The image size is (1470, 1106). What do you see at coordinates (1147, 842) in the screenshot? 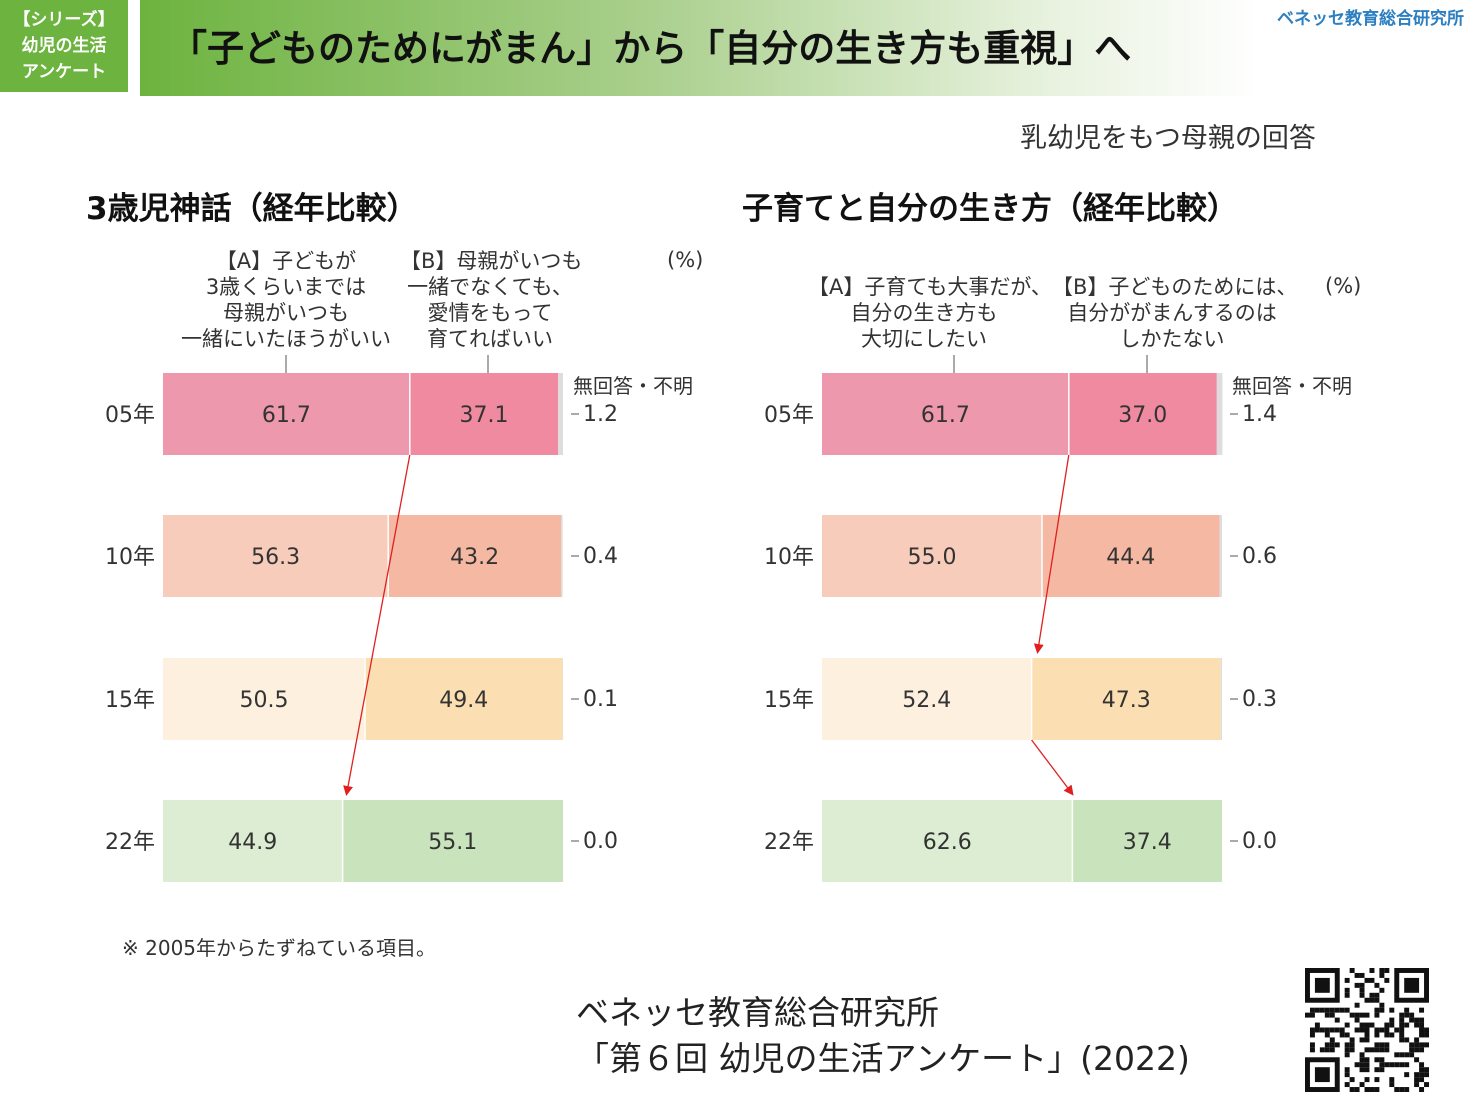
I see `data-label-b: 37.4` at bounding box center [1147, 842].